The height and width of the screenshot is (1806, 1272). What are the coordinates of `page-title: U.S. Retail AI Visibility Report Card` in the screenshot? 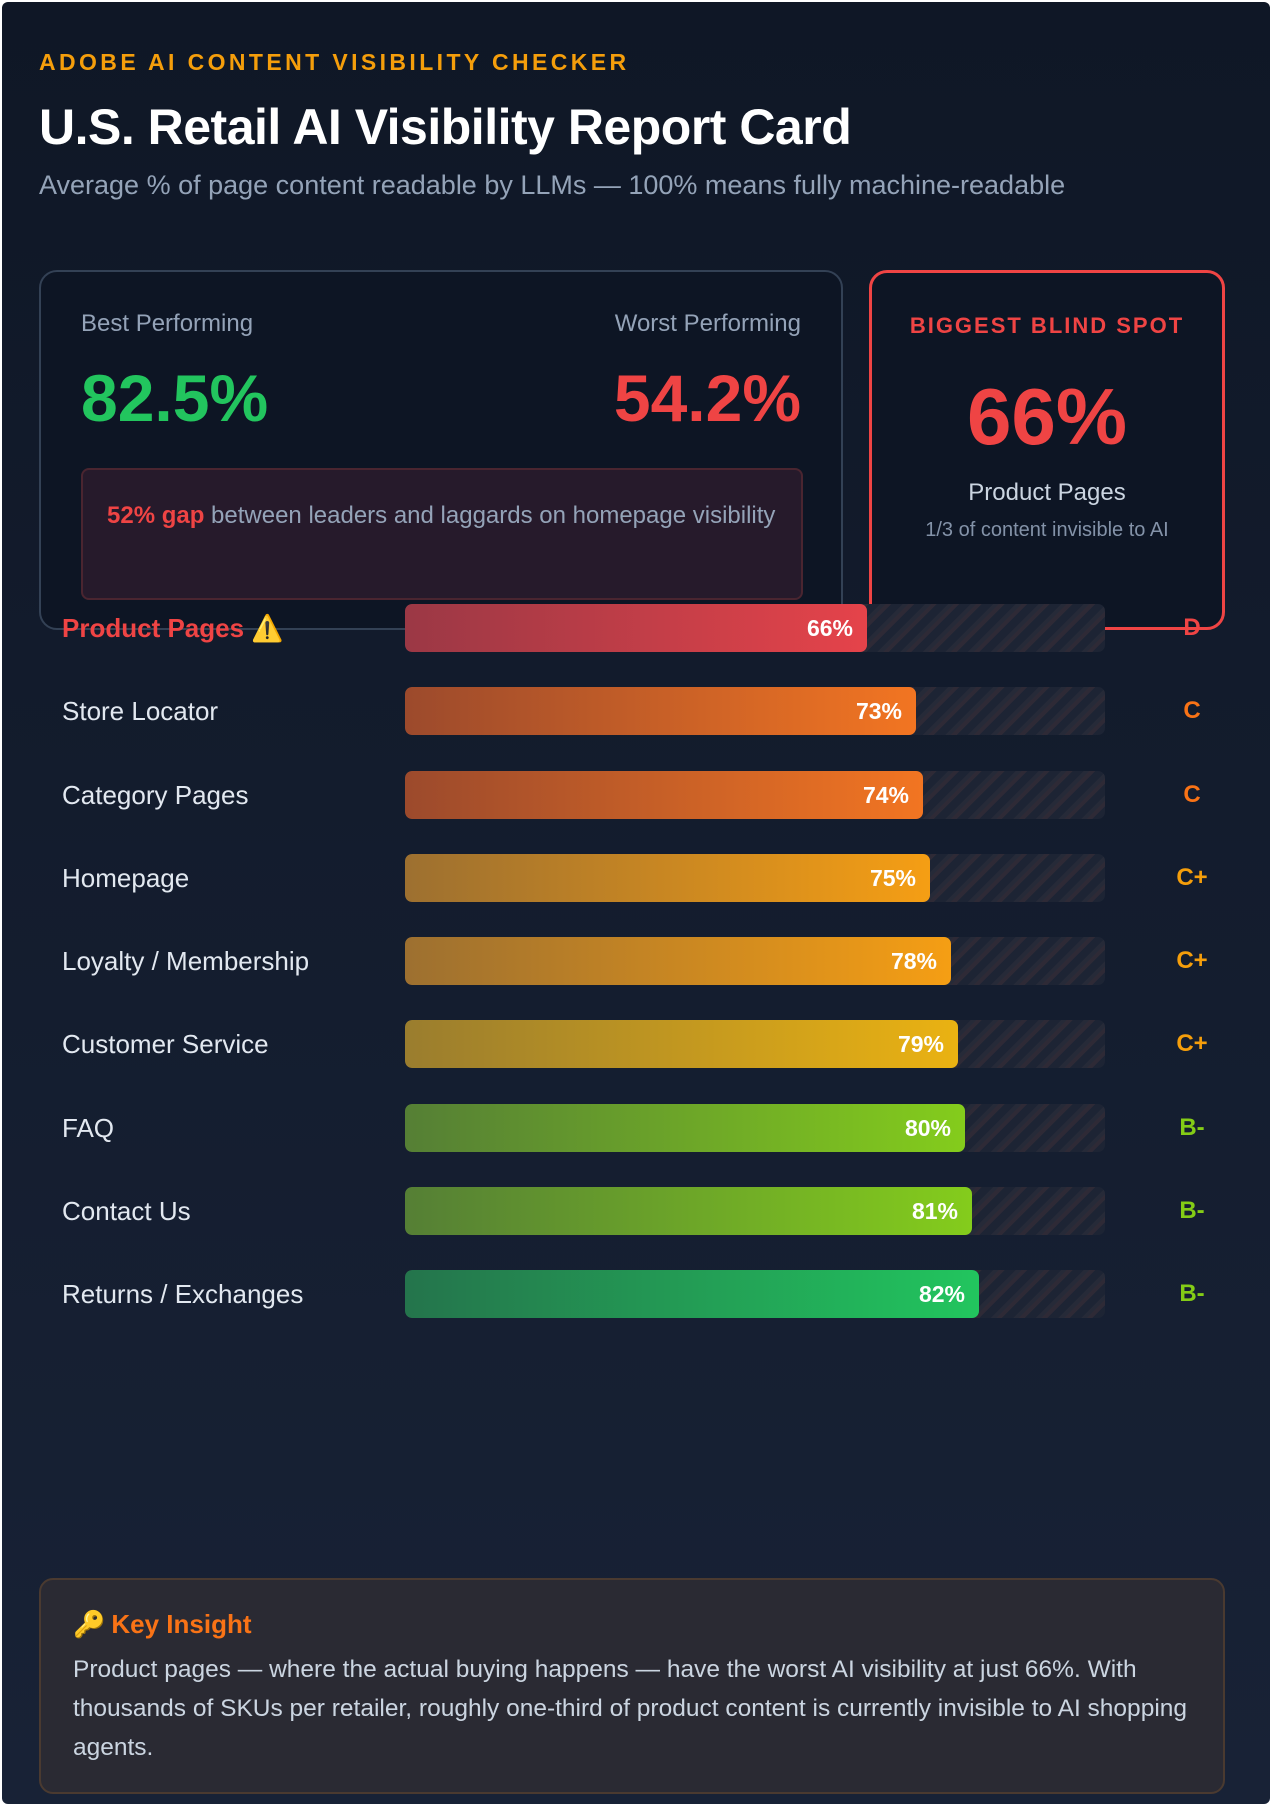 It's located at (445, 127).